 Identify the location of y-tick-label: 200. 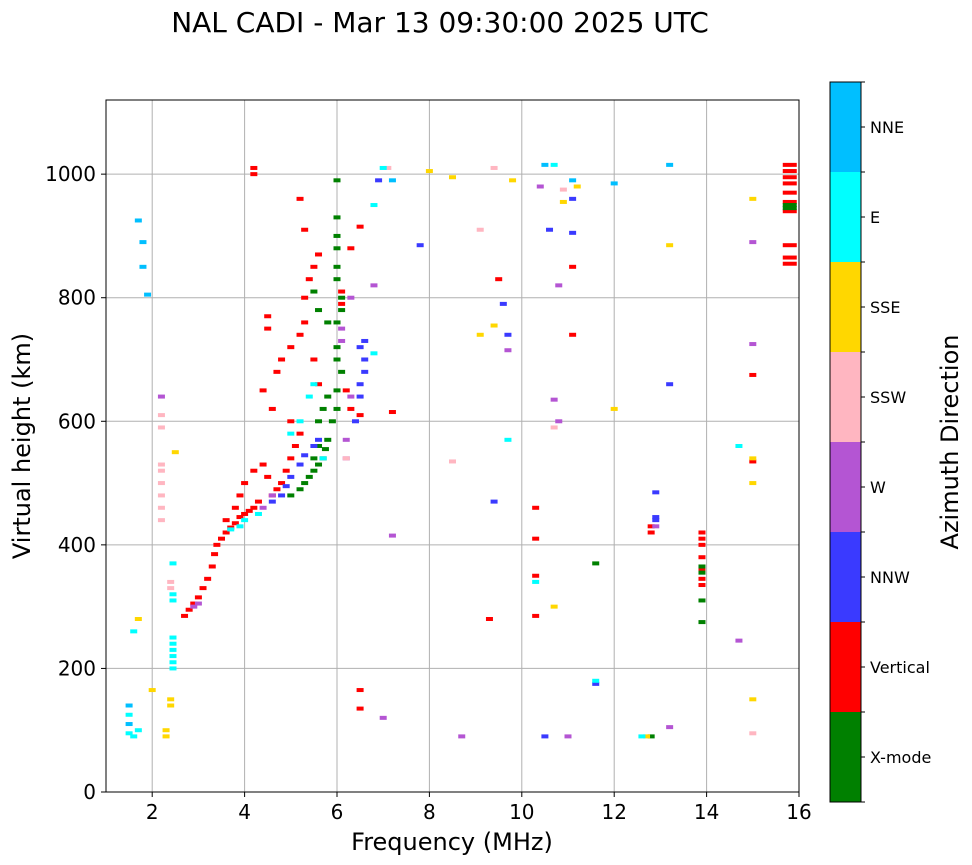
(77, 668).